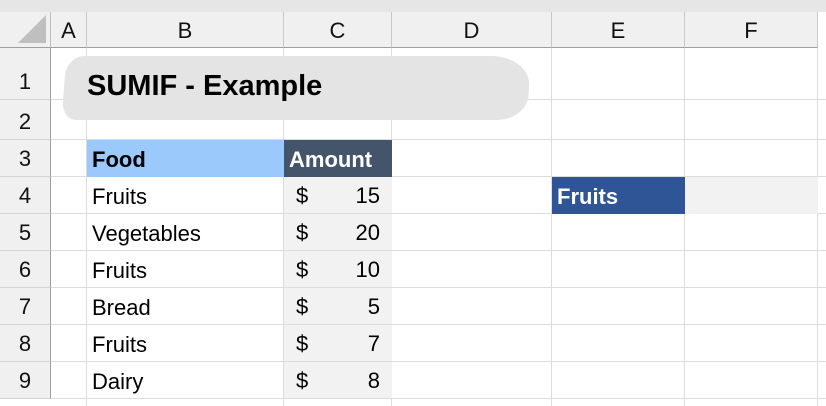 This screenshot has height=406, width=826. What do you see at coordinates (338, 380) in the screenshot?
I see `amount-cell: $8` at bounding box center [338, 380].